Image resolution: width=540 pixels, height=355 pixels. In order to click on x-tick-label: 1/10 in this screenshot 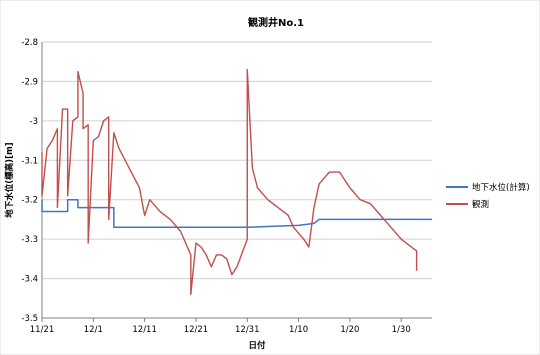, I will do `click(298, 330)`.